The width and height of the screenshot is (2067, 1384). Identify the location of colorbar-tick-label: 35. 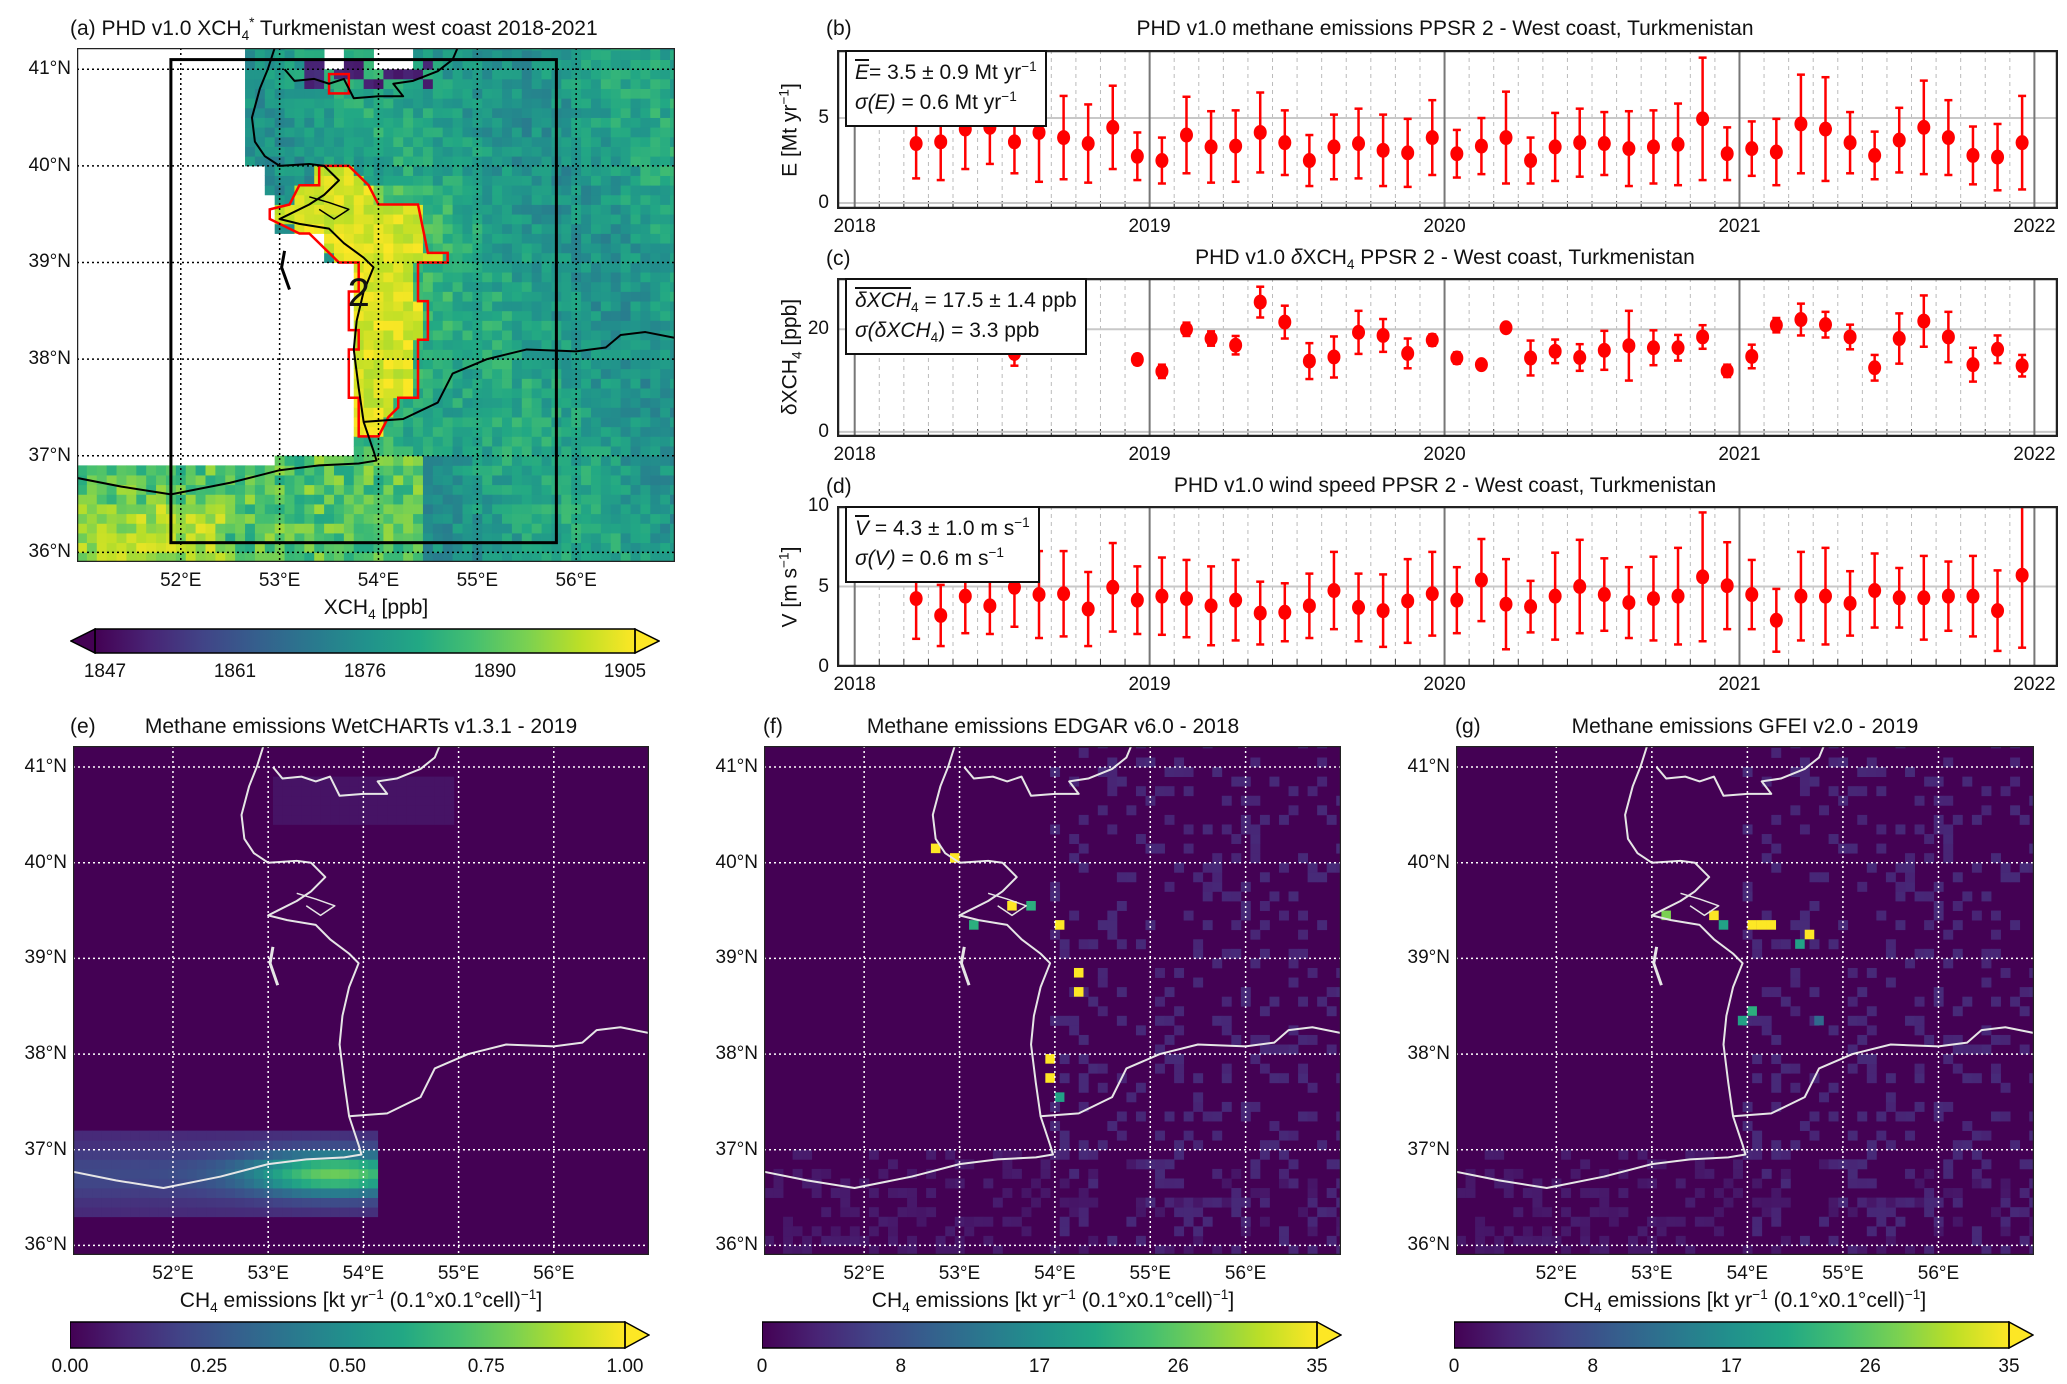
(2009, 1366).